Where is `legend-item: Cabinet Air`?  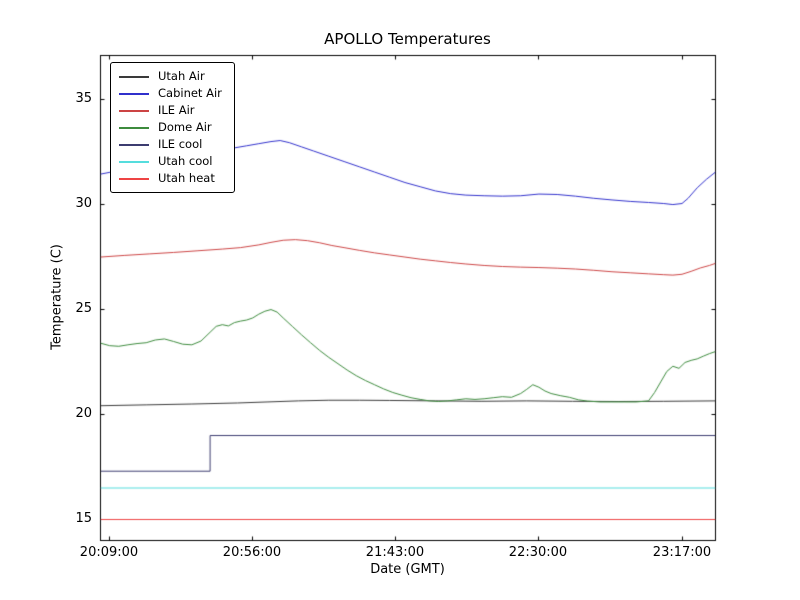 legend-item: Cabinet Air is located at coordinates (170, 93).